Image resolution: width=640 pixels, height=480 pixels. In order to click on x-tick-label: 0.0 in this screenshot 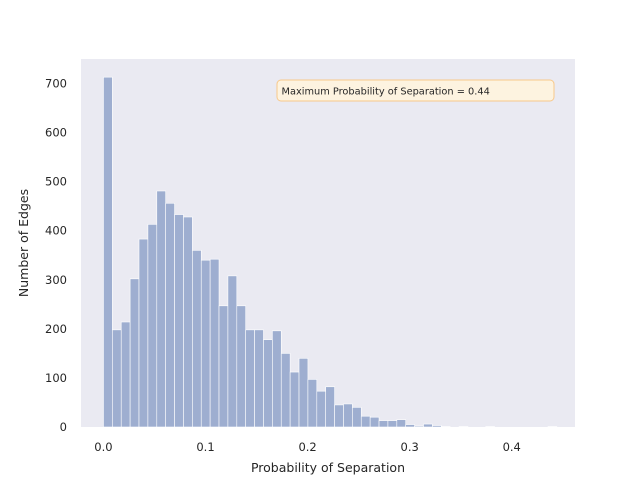, I will do `click(103, 447)`.